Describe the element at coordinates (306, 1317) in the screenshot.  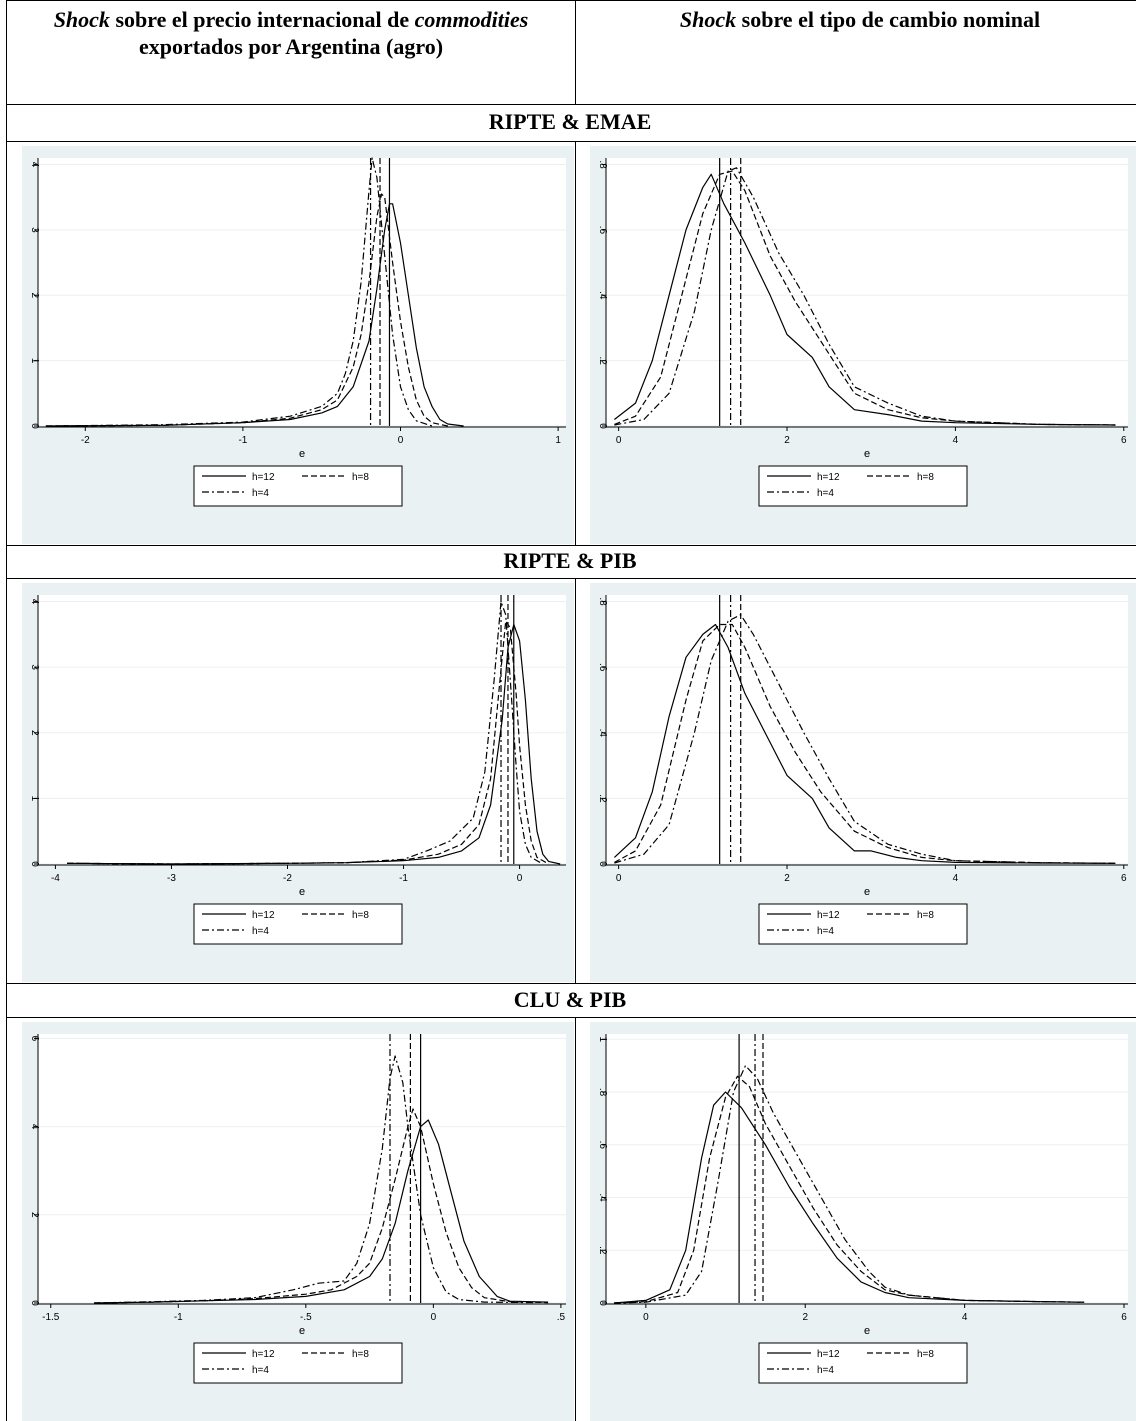
I see `x-tick-label: -.5` at that location.